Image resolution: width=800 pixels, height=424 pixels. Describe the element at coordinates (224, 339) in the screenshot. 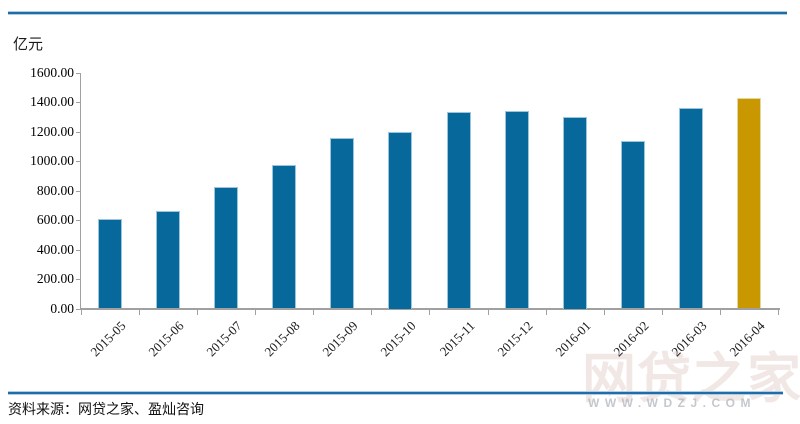

I see `x-tick-label: 2015-07` at that location.